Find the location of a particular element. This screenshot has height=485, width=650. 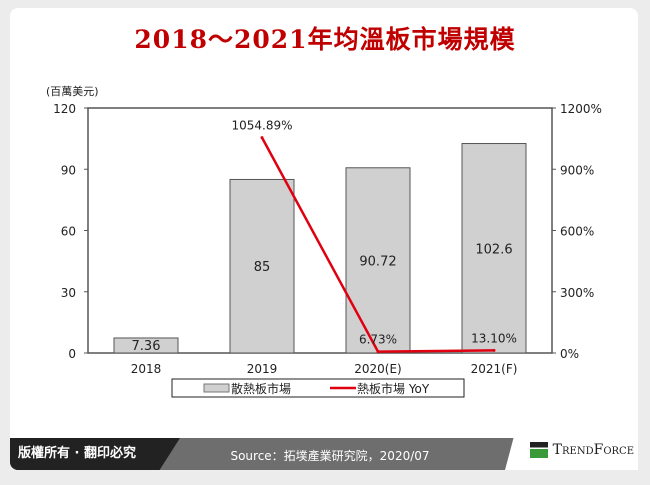

y-axis-label: (百萬美元) is located at coordinates (72, 91).